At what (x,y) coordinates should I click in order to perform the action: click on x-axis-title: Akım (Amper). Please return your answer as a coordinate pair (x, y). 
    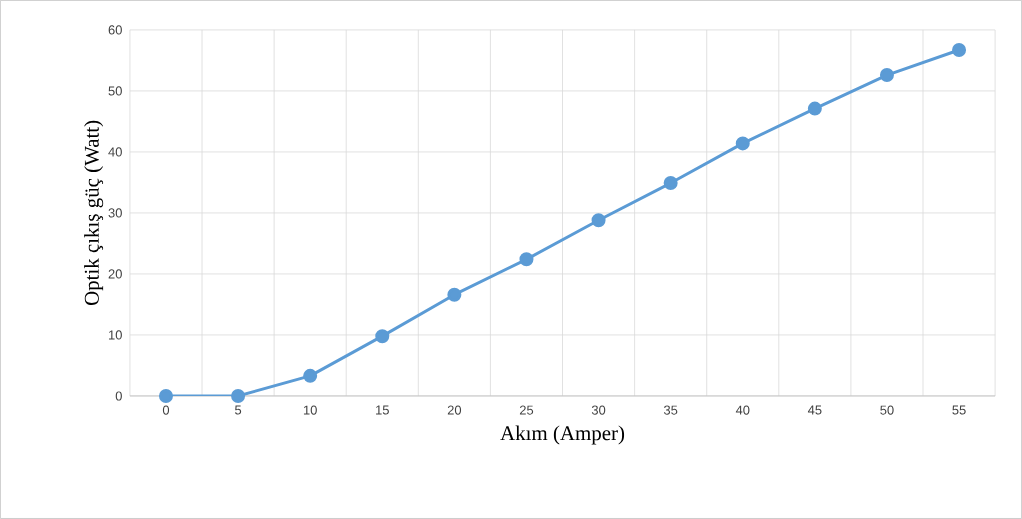
    Looking at the image, I should click on (562, 435).